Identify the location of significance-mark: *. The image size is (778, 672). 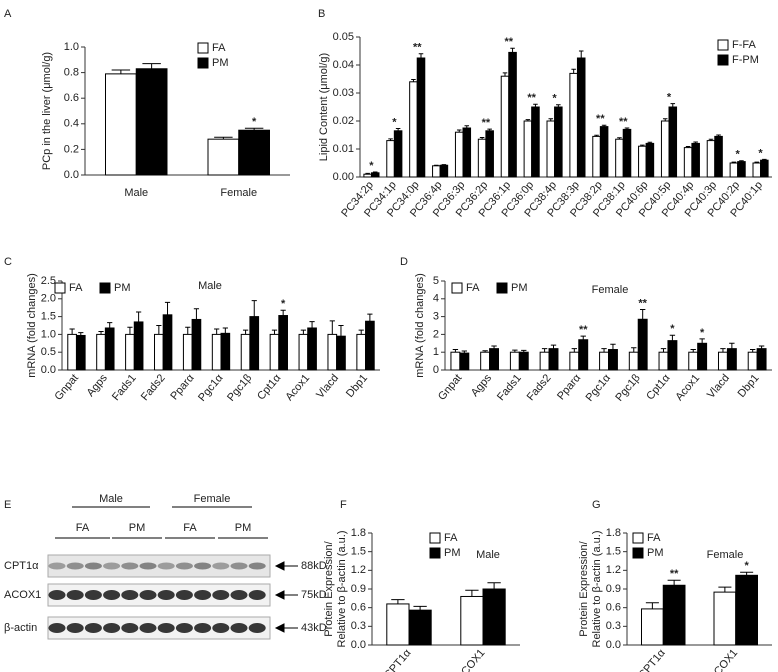
(283, 304).